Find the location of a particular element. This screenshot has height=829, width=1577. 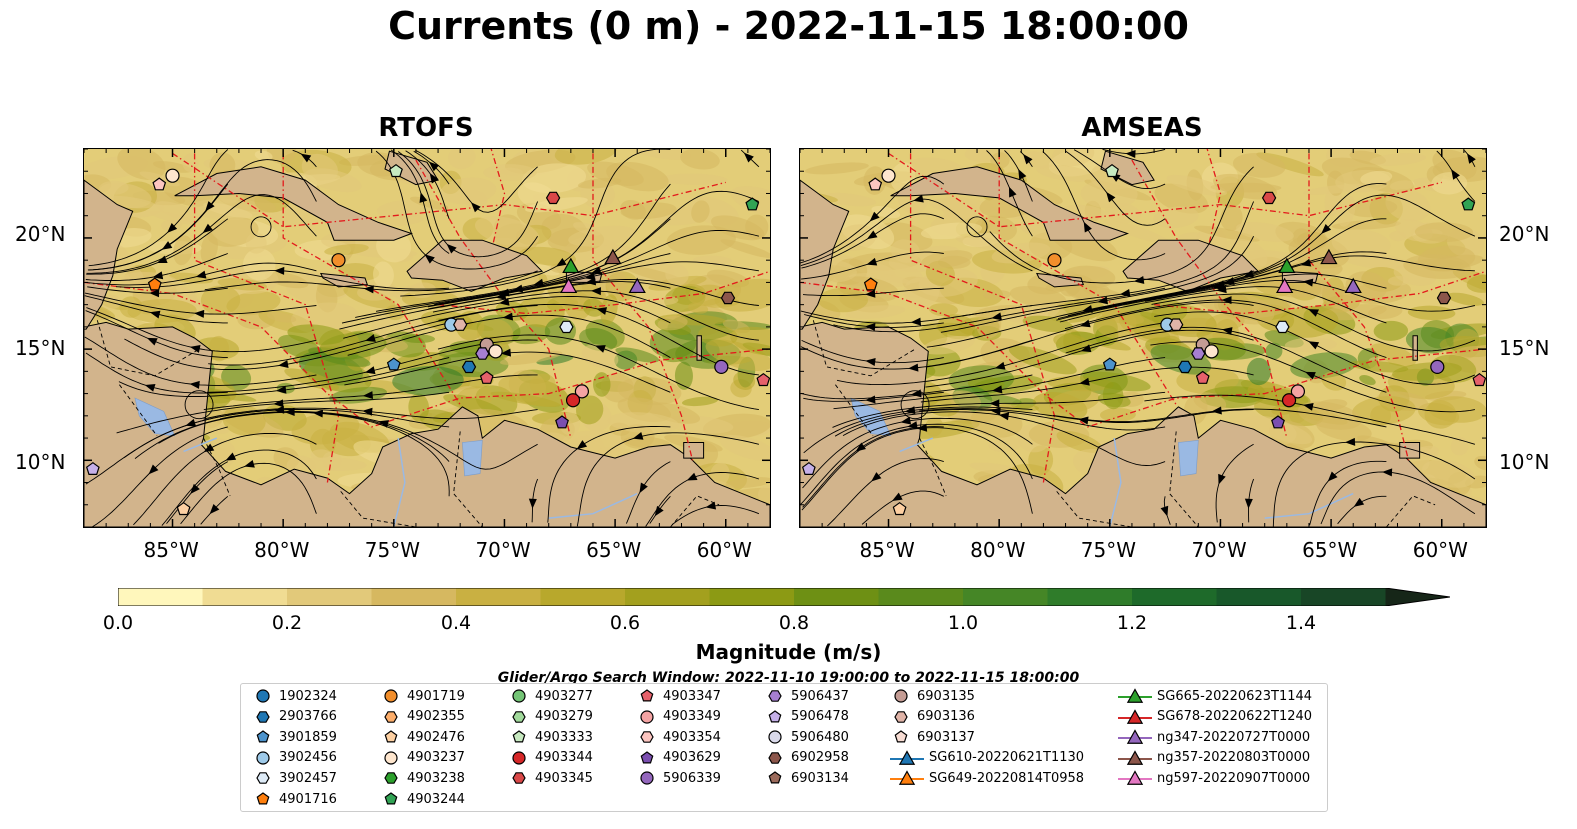

colorbar-tick: 0.6 is located at coordinates (625, 623).